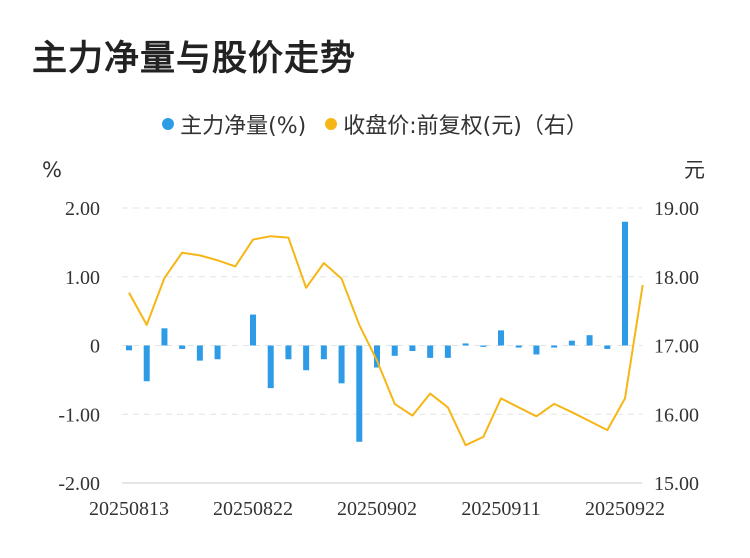 The image size is (750, 558). Describe the element at coordinates (168, 124) in the screenshot. I see `legend-marker-net-volume` at that location.